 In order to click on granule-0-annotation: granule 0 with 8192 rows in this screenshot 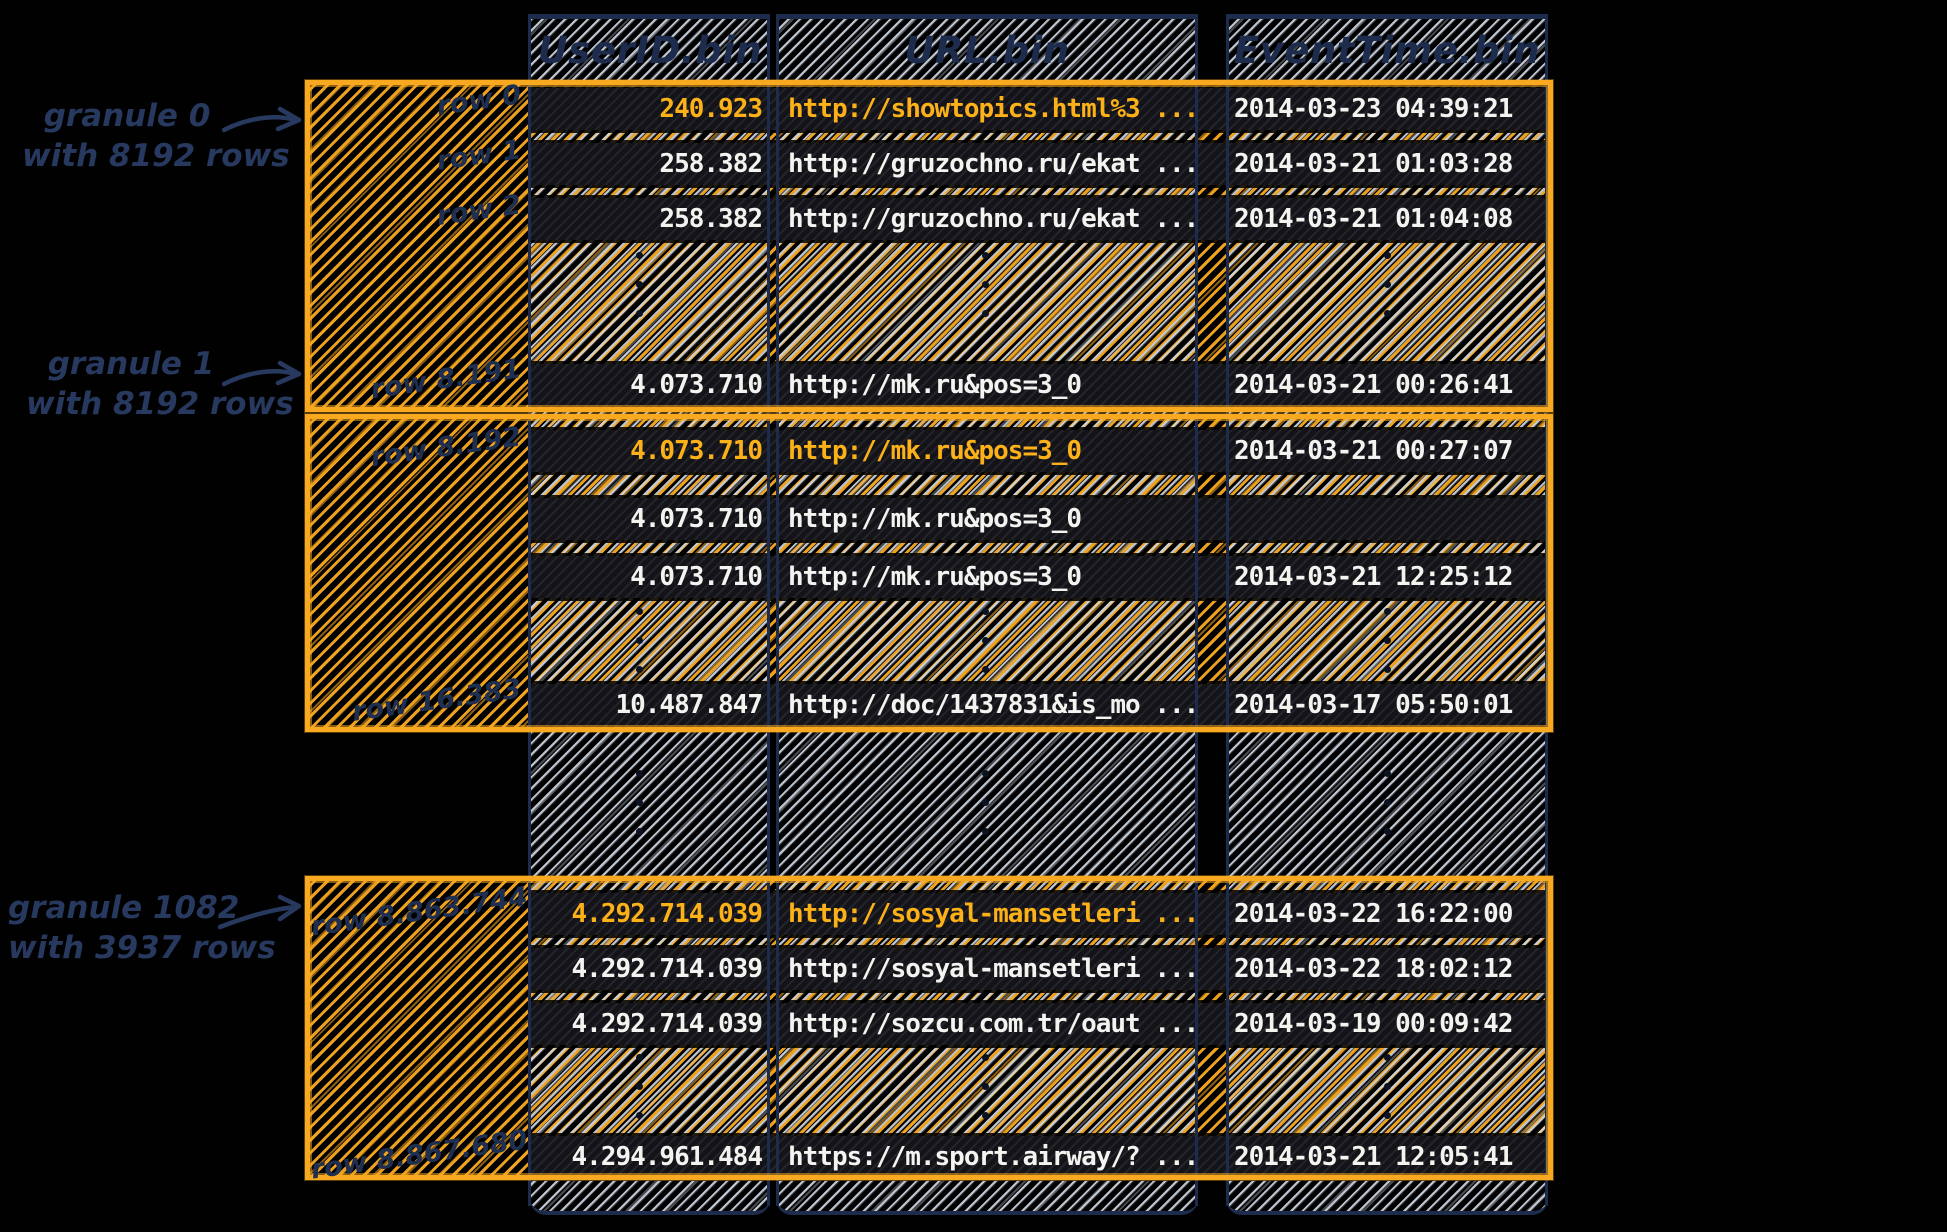, I will do `click(156, 136)`.